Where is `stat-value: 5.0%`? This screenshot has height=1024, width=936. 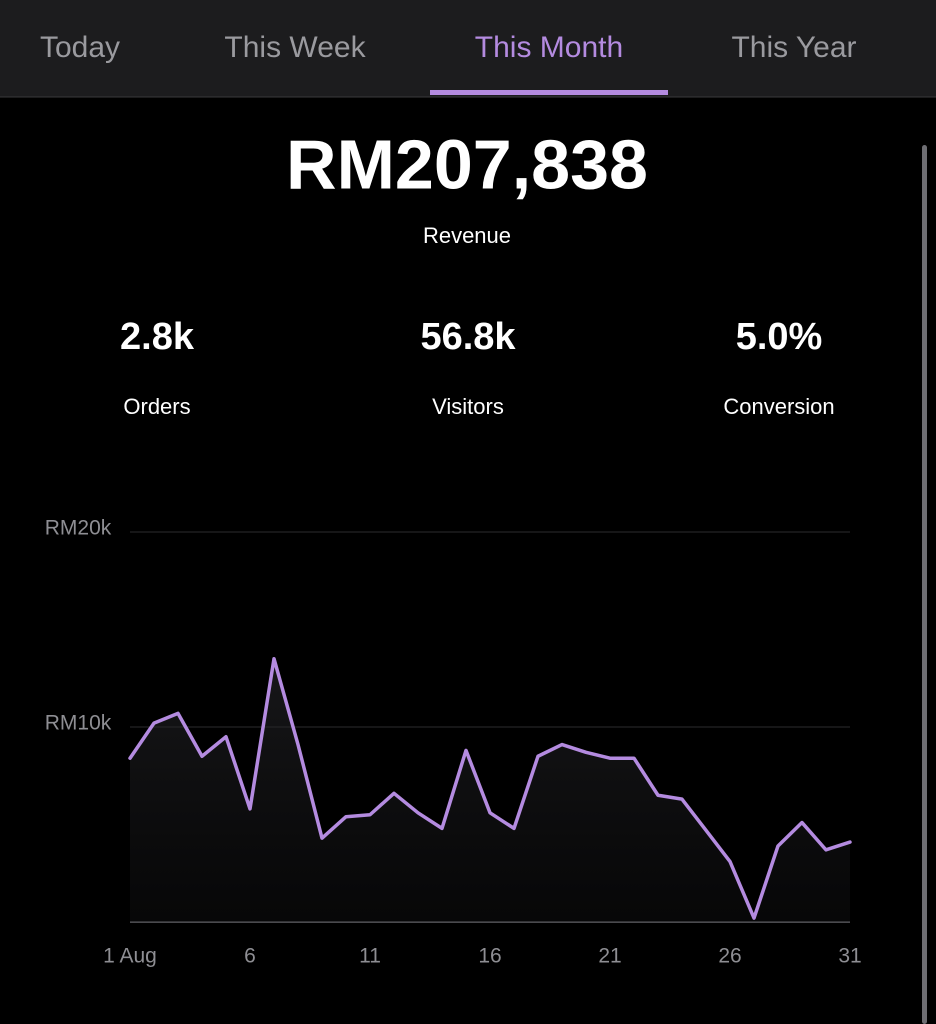 stat-value: 5.0% is located at coordinates (779, 337).